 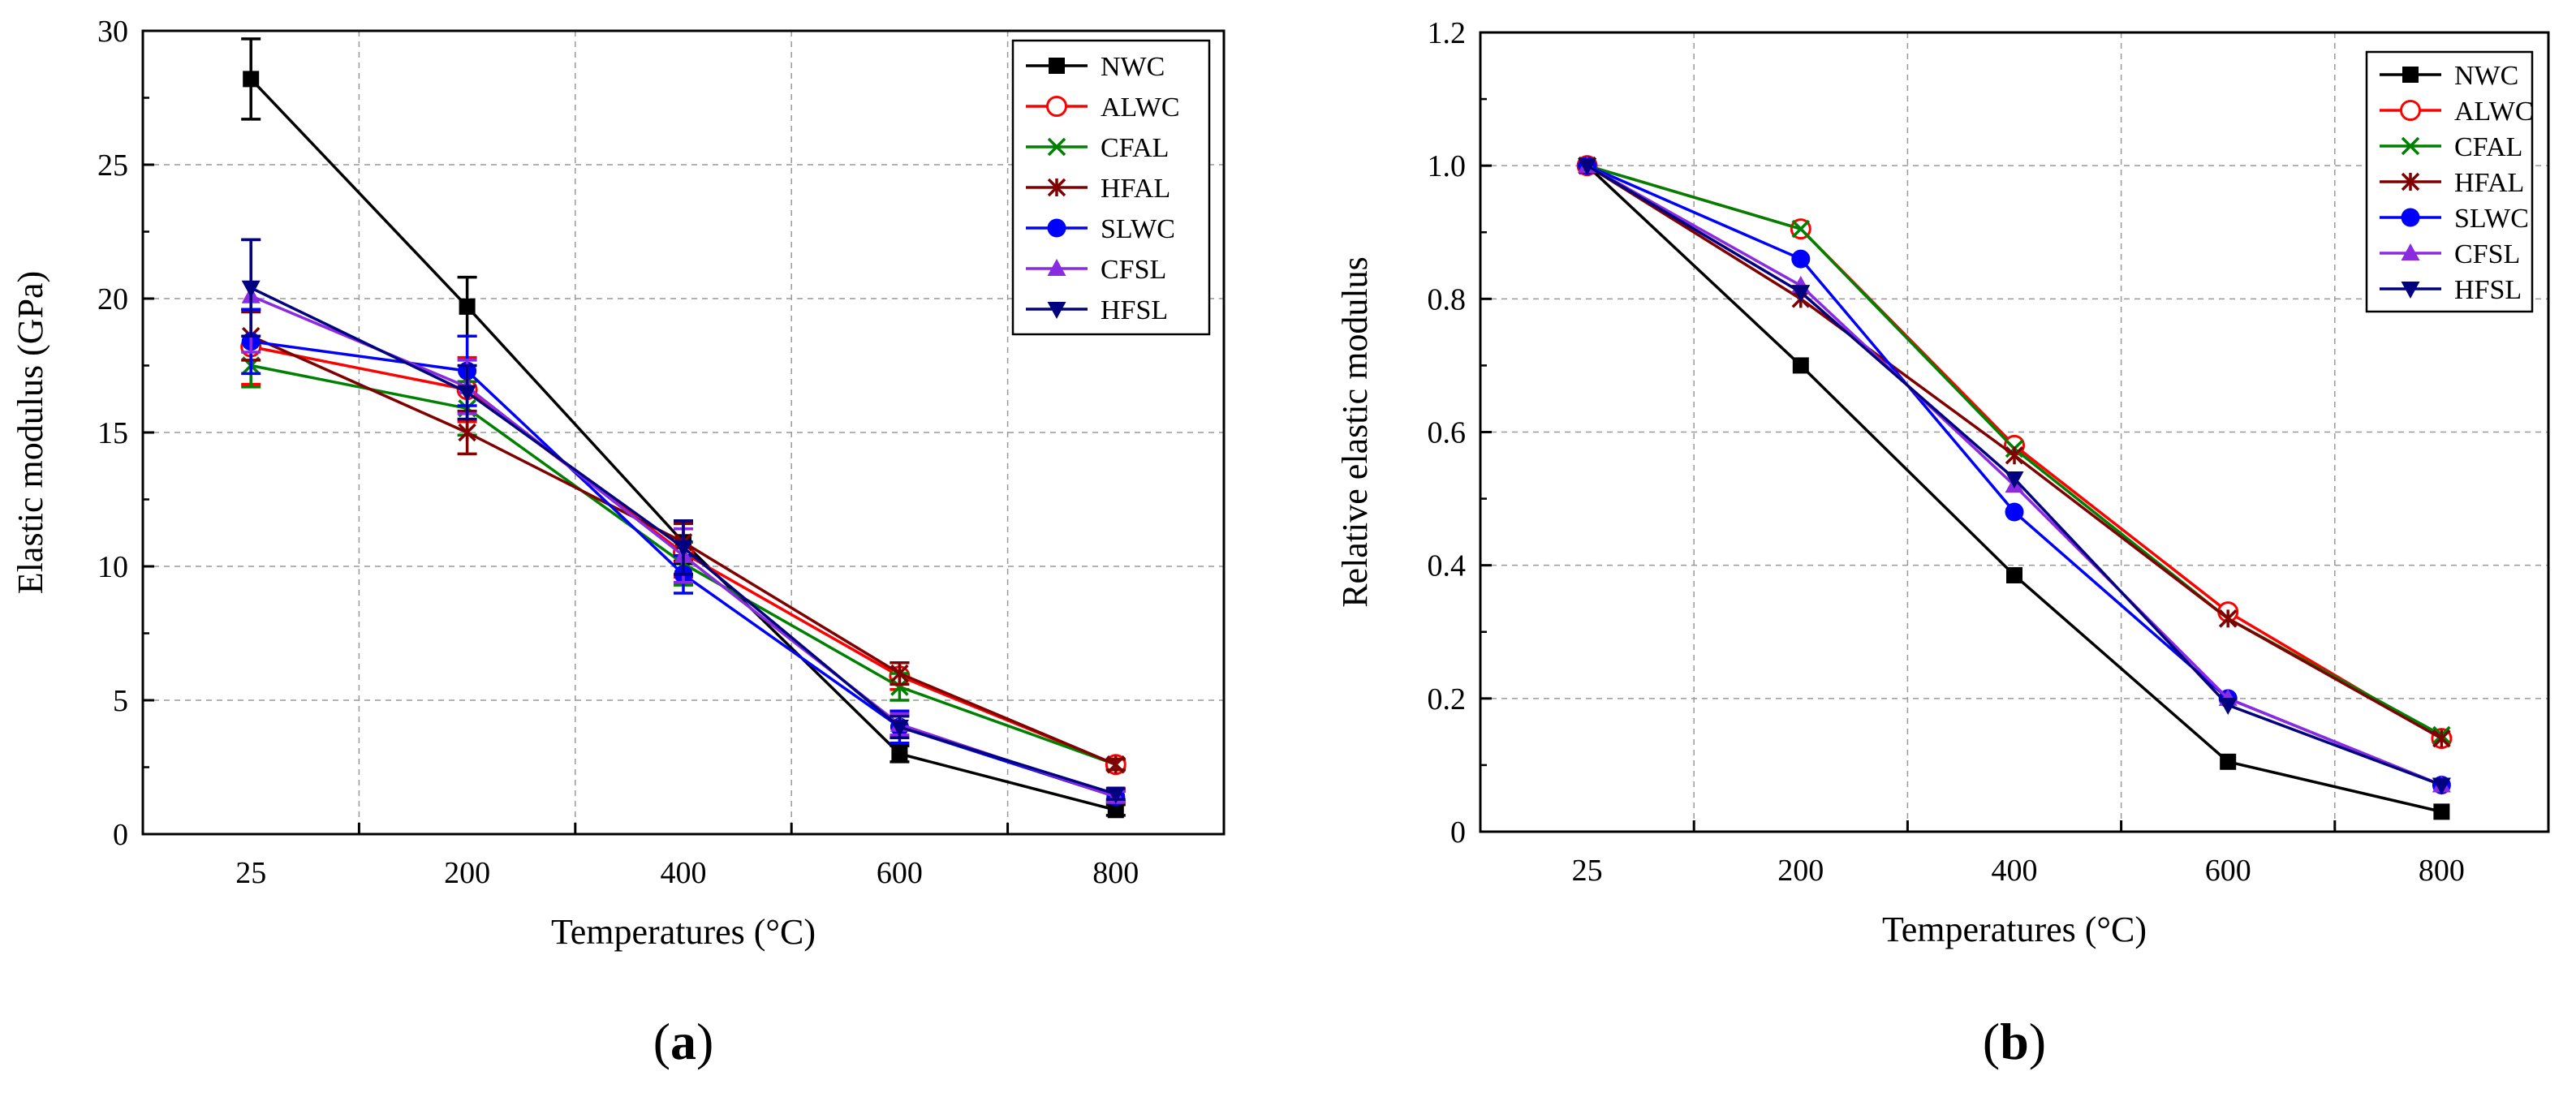 What do you see at coordinates (1098, 148) in the screenshot?
I see `legend-item-cfal: CFAL` at bounding box center [1098, 148].